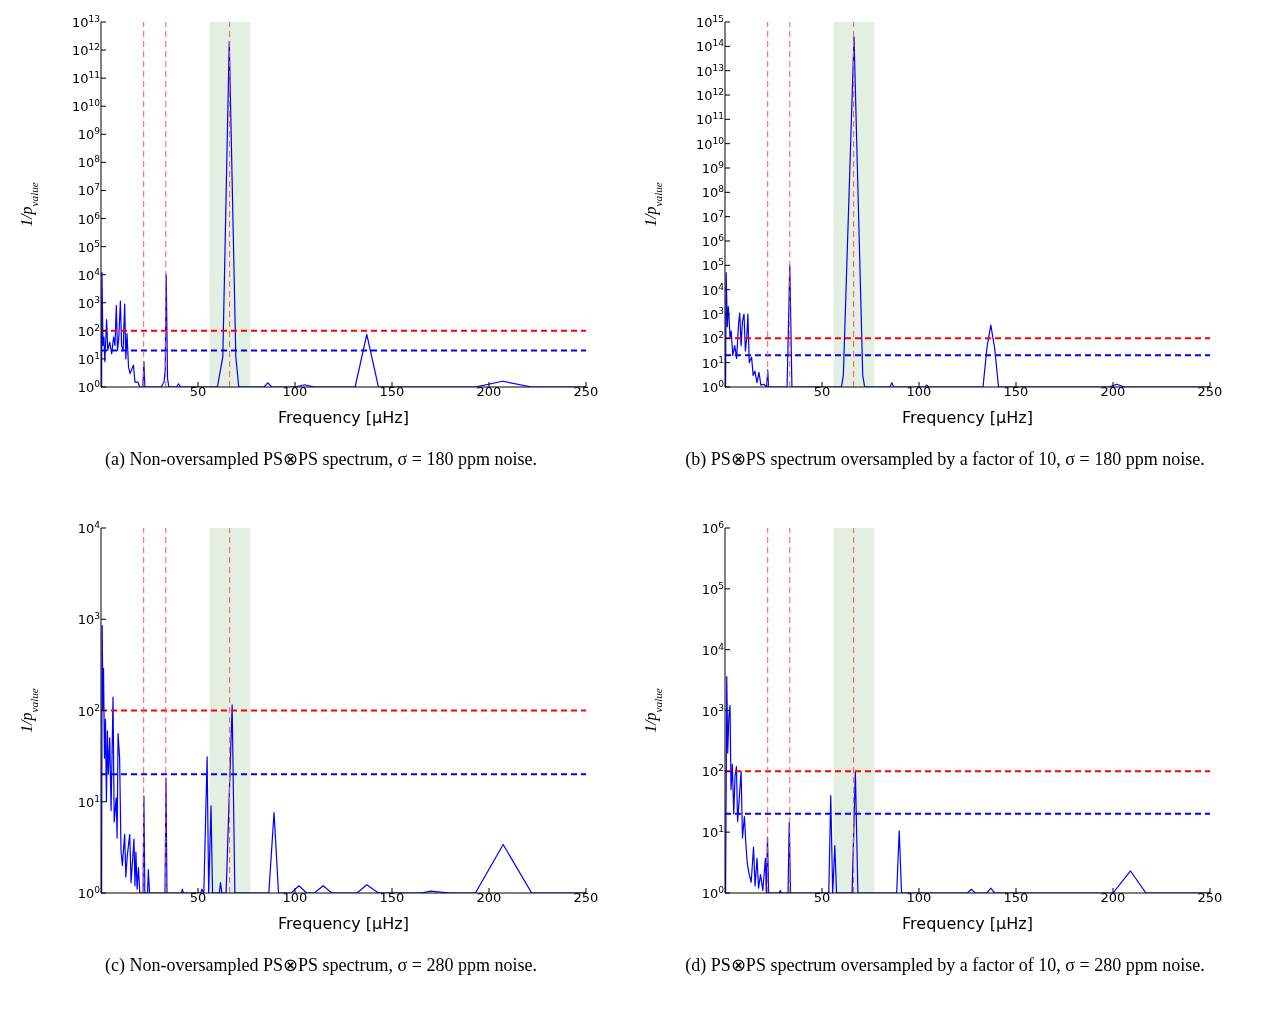 This screenshot has width=1266, height=1025. I want to click on text: (b) PS⊗PS spectrum oversampled by a factor of 10, σ = 180 ppm noise., so click(945, 459).